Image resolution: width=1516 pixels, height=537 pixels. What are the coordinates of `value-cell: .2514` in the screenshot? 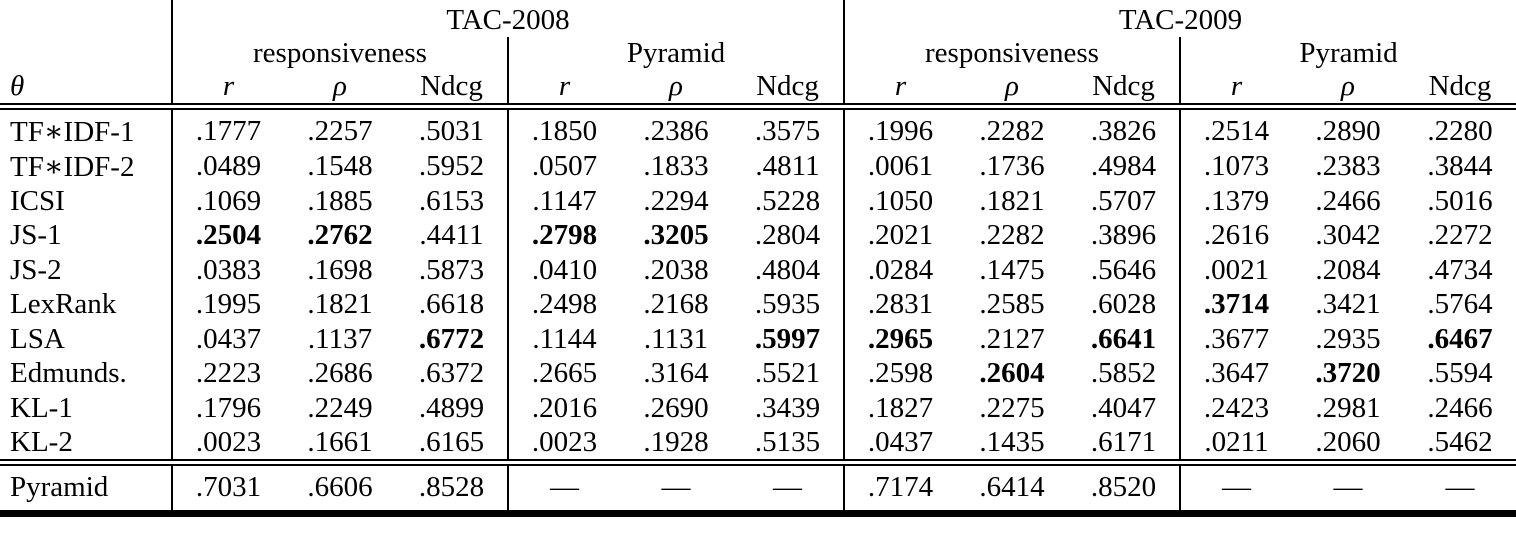 It's located at (1235, 127).